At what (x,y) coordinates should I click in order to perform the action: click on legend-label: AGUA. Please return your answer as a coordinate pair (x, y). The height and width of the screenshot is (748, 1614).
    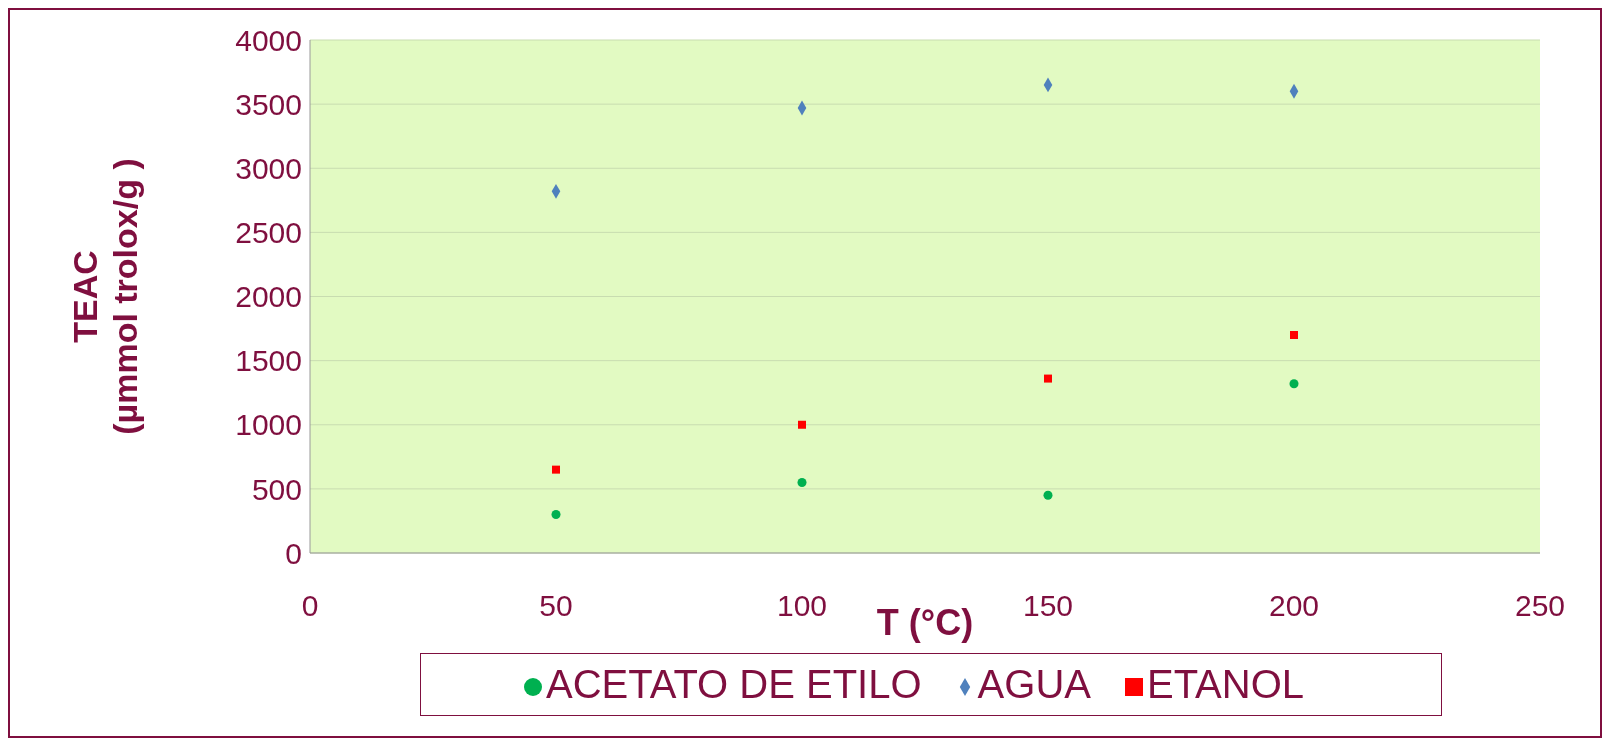
    Looking at the image, I should click on (1034, 684).